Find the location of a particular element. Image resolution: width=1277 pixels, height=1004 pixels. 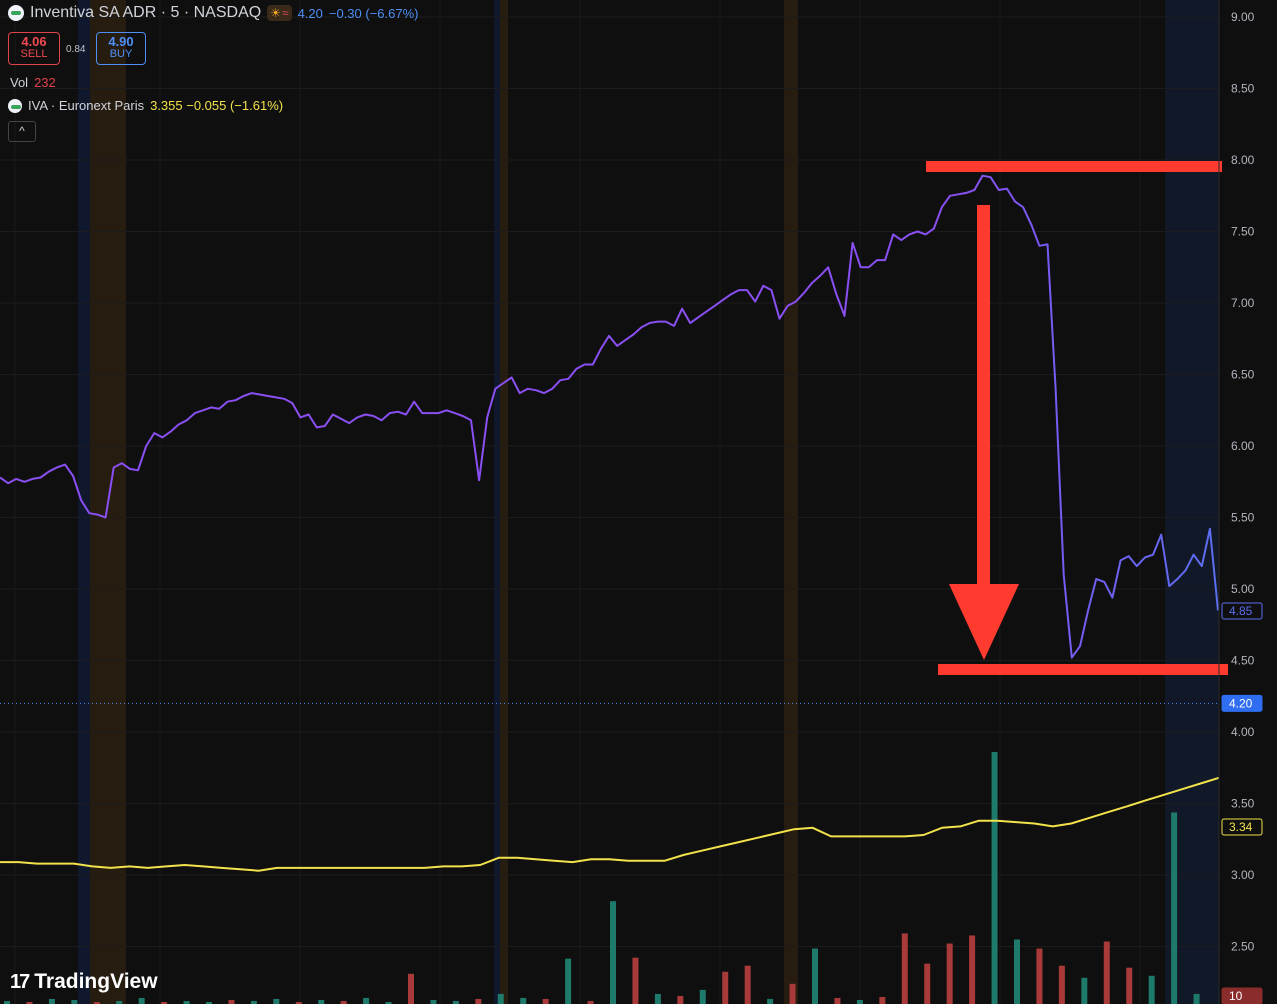

axis-tick-label: 5.00 is located at coordinates (1243, 589).